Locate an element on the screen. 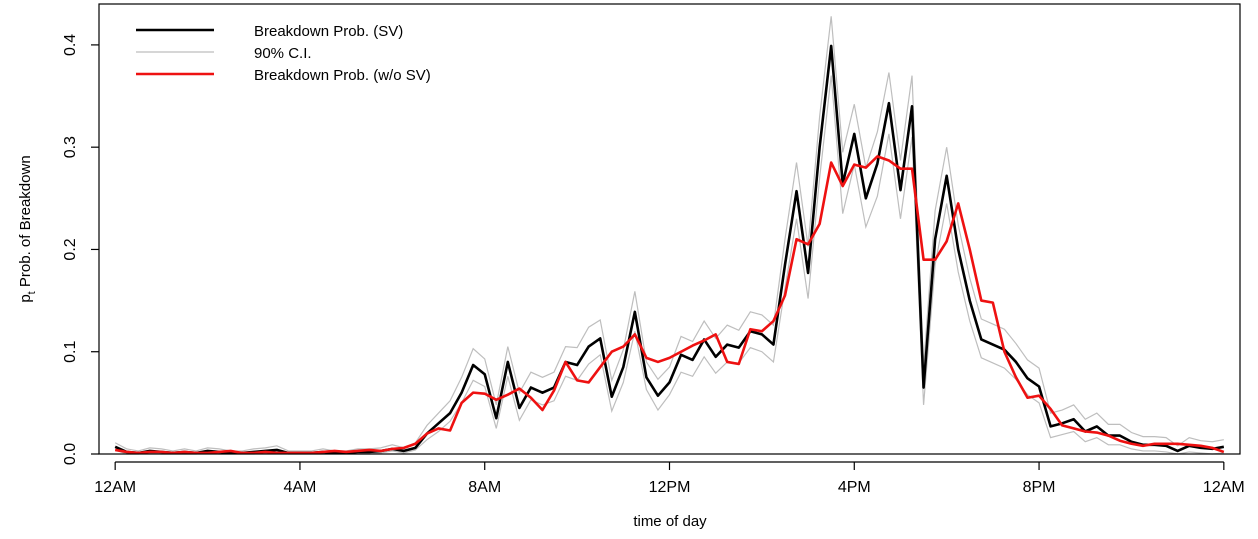  y-axis: 0.0 0.1 0.2 0.3 0.4 is located at coordinates (80, 249).